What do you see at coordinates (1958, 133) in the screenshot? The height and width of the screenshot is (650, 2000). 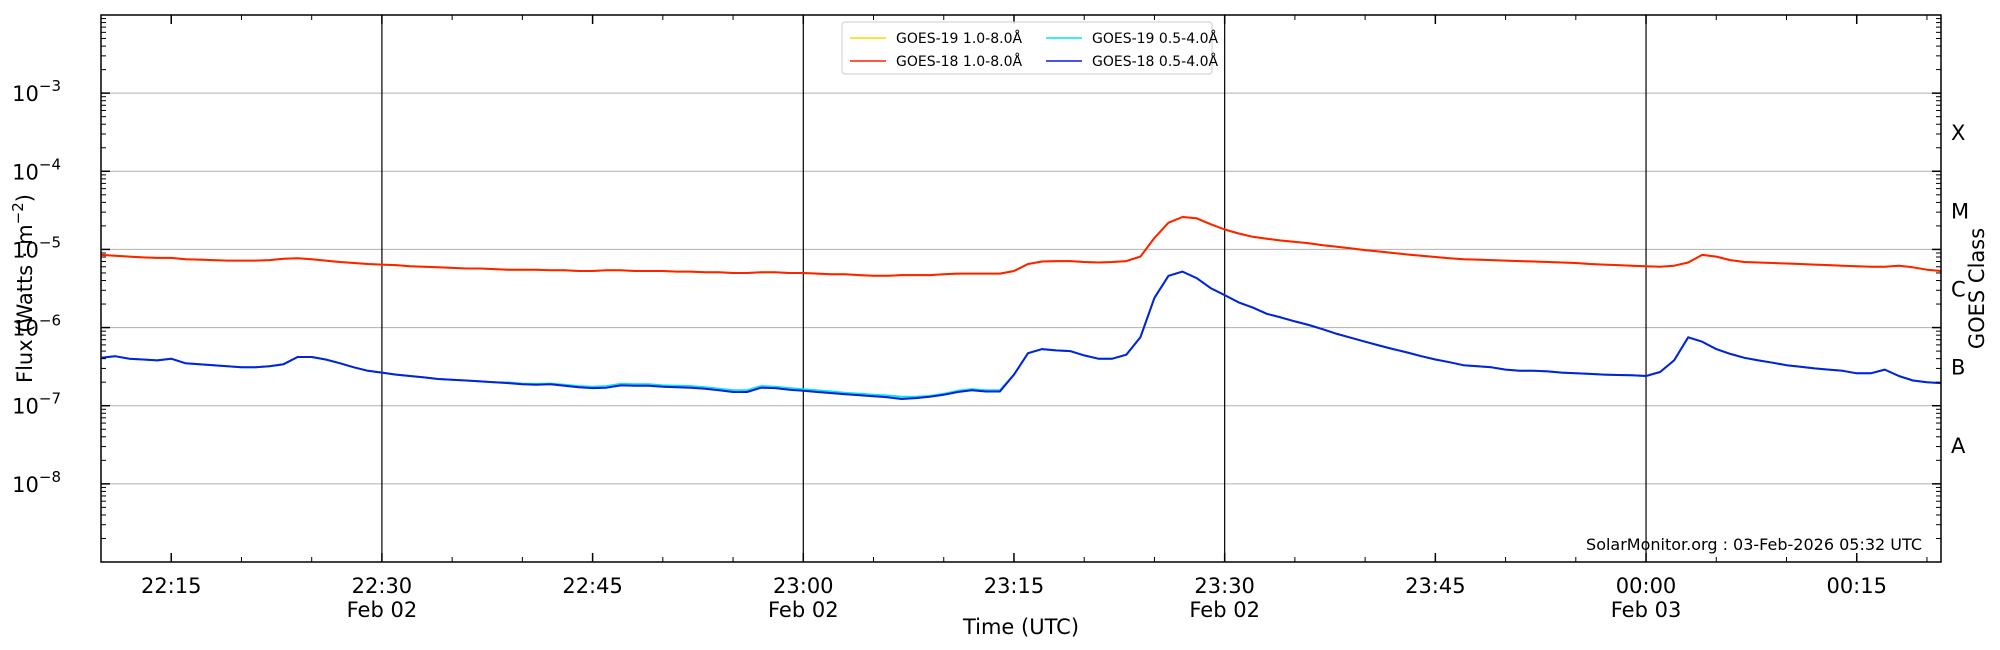 I see `goes-class-label-X: X` at bounding box center [1958, 133].